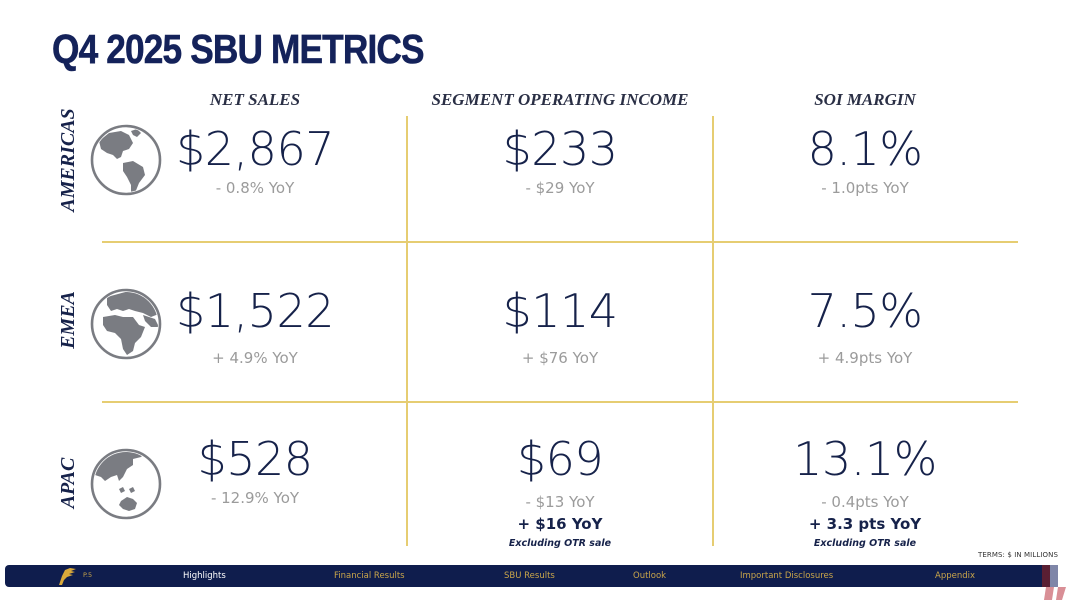 The height and width of the screenshot is (600, 1068). I want to click on nav-highlights: Highlights, so click(204, 576).